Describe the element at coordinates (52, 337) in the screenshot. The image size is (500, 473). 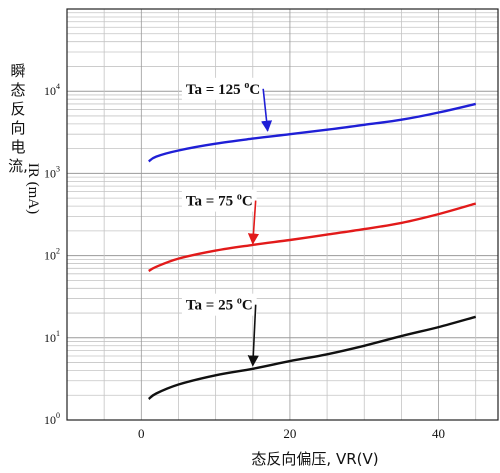
I see `y-tick-label: 10¹` at that location.